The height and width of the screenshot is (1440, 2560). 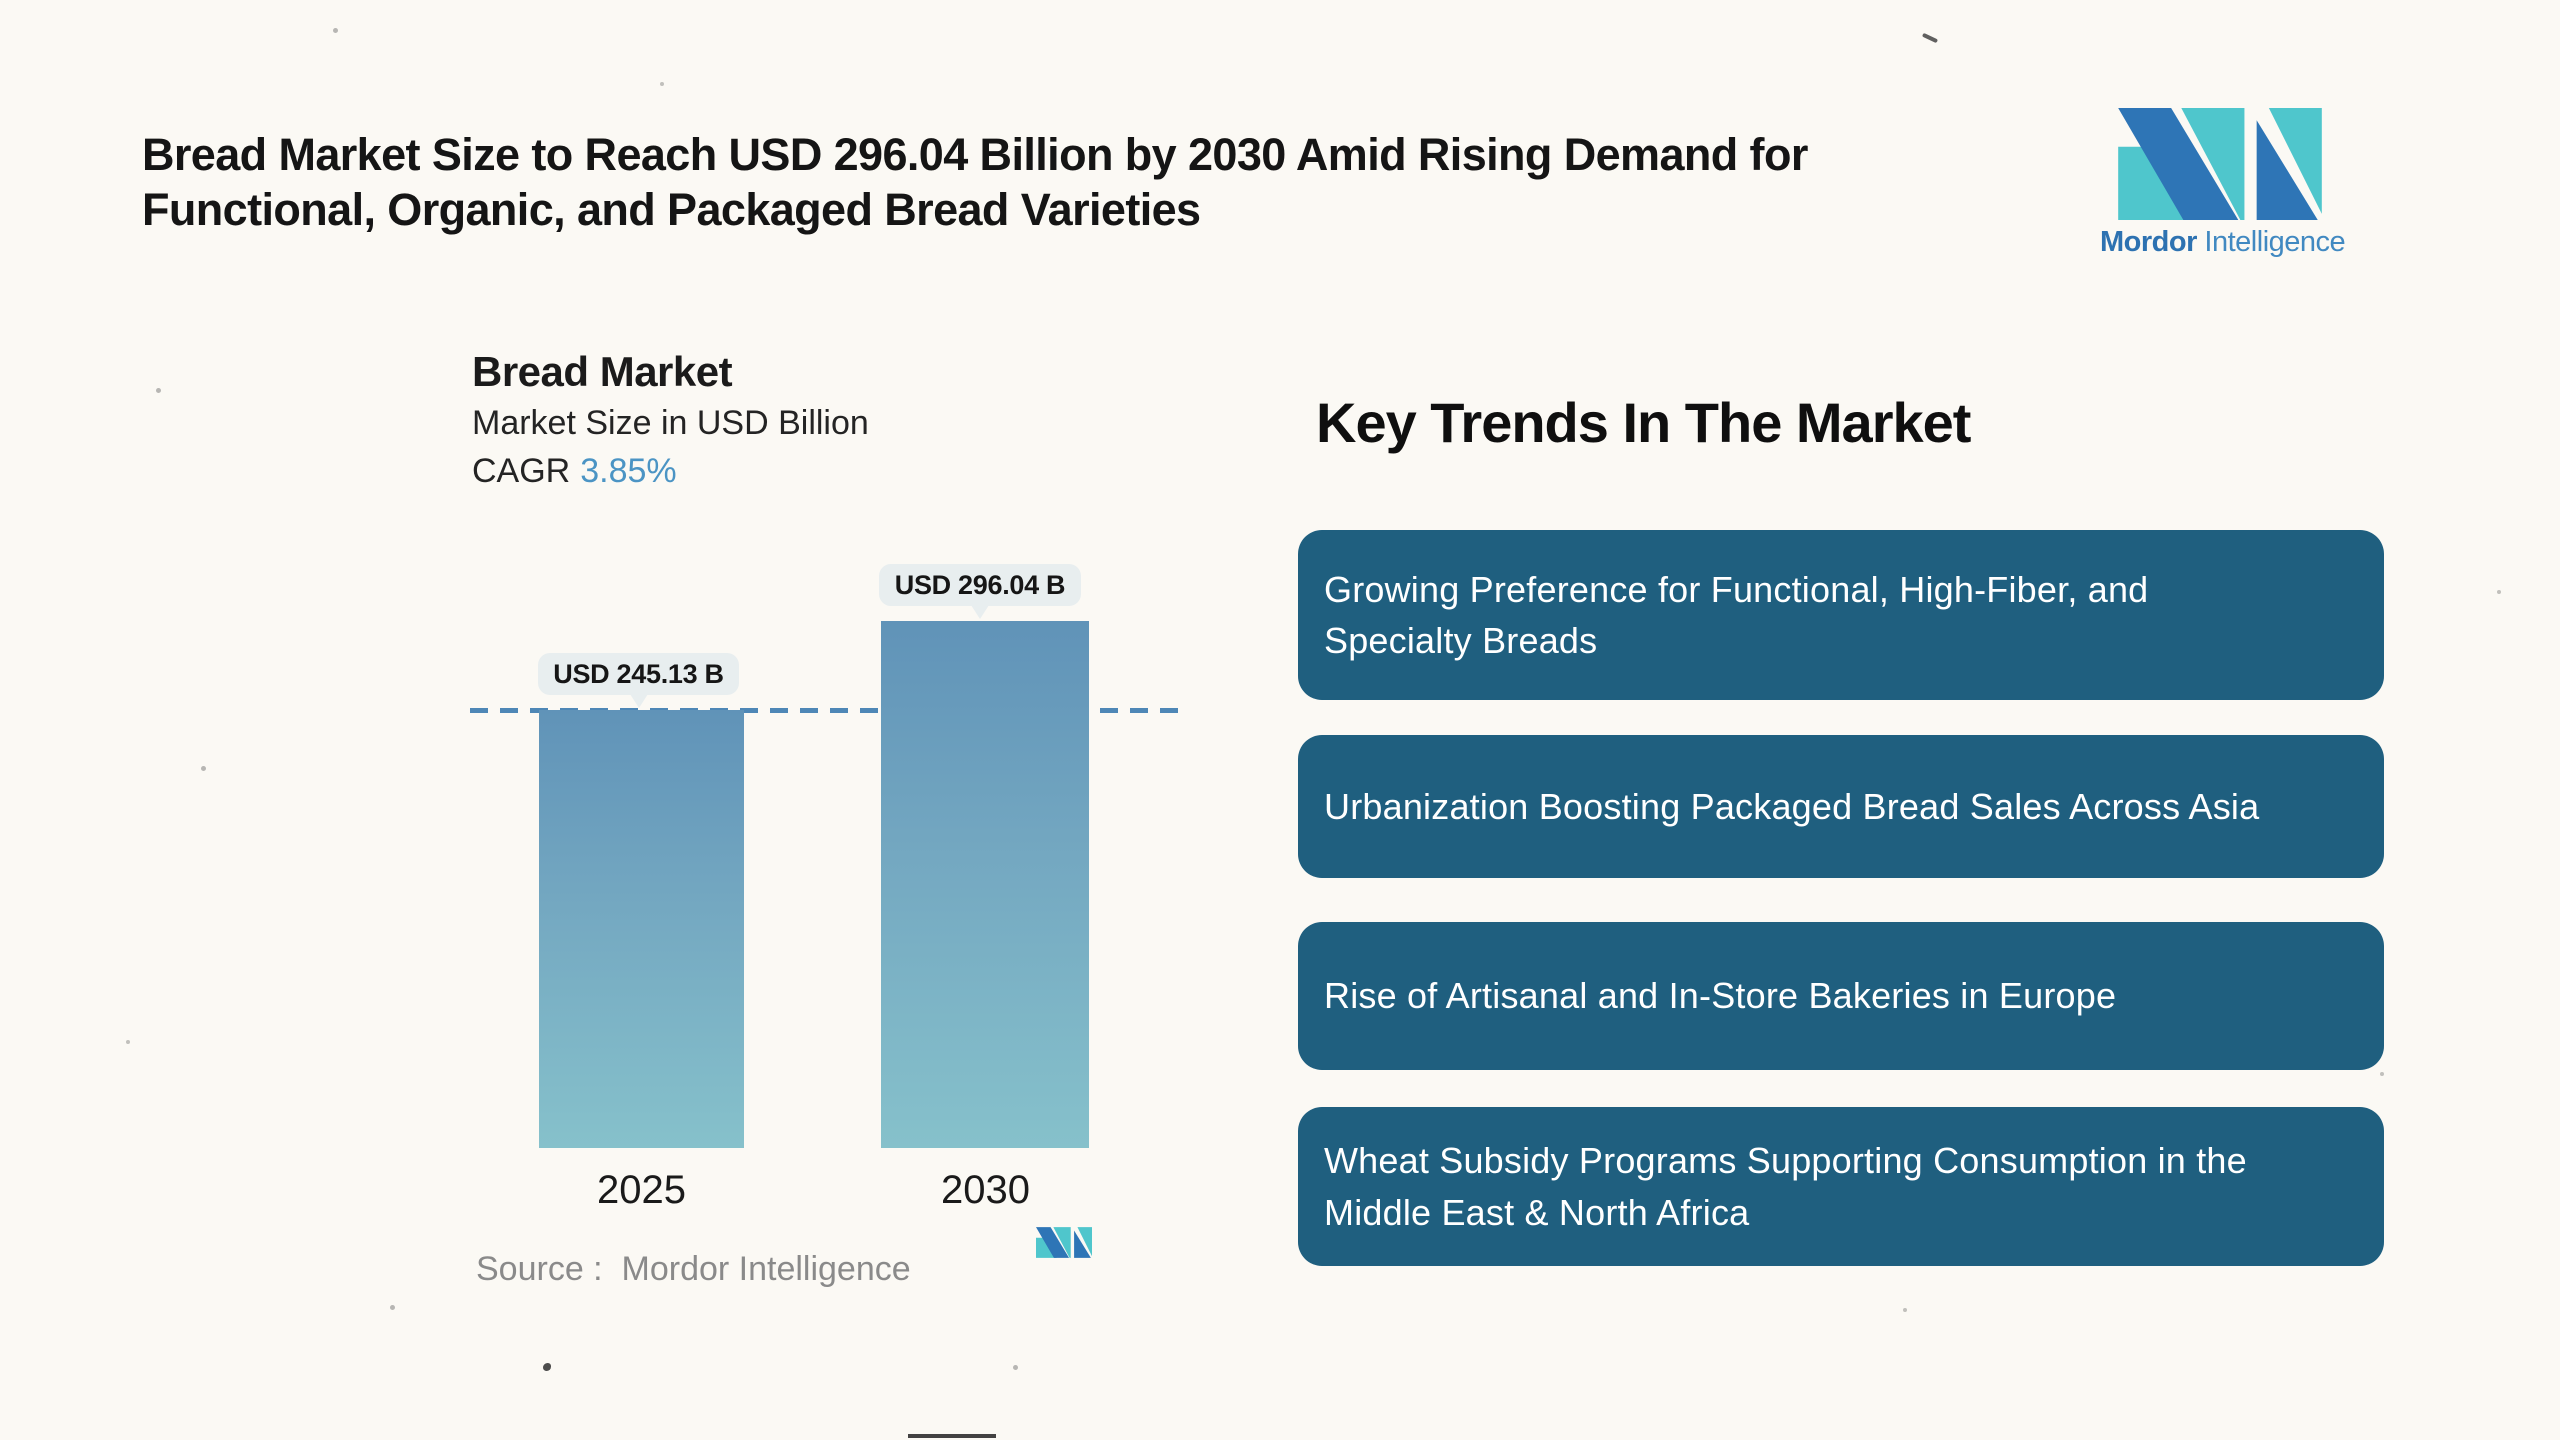 What do you see at coordinates (641, 1190) in the screenshot?
I see `axis-label-2025: 2025` at bounding box center [641, 1190].